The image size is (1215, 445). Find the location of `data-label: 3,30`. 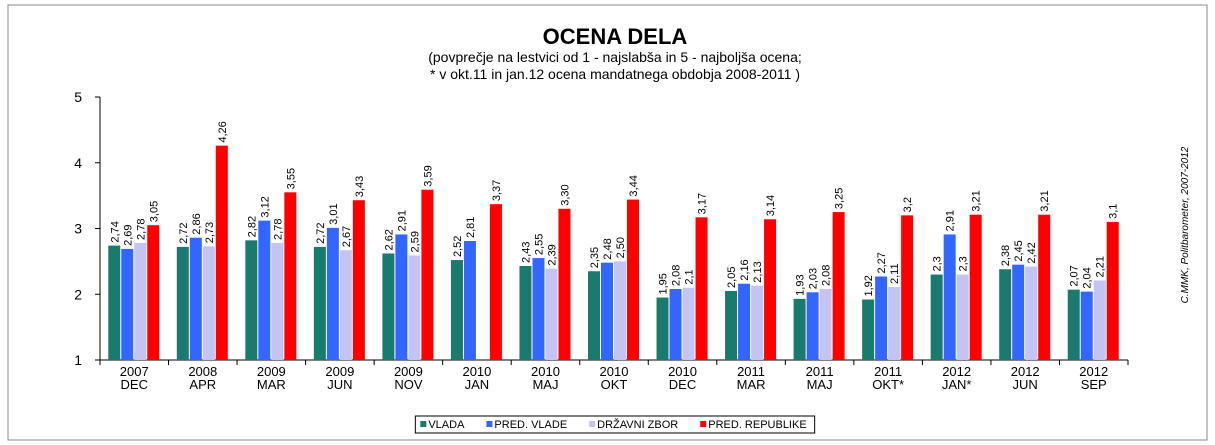

data-label: 3,30 is located at coordinates (565, 194).